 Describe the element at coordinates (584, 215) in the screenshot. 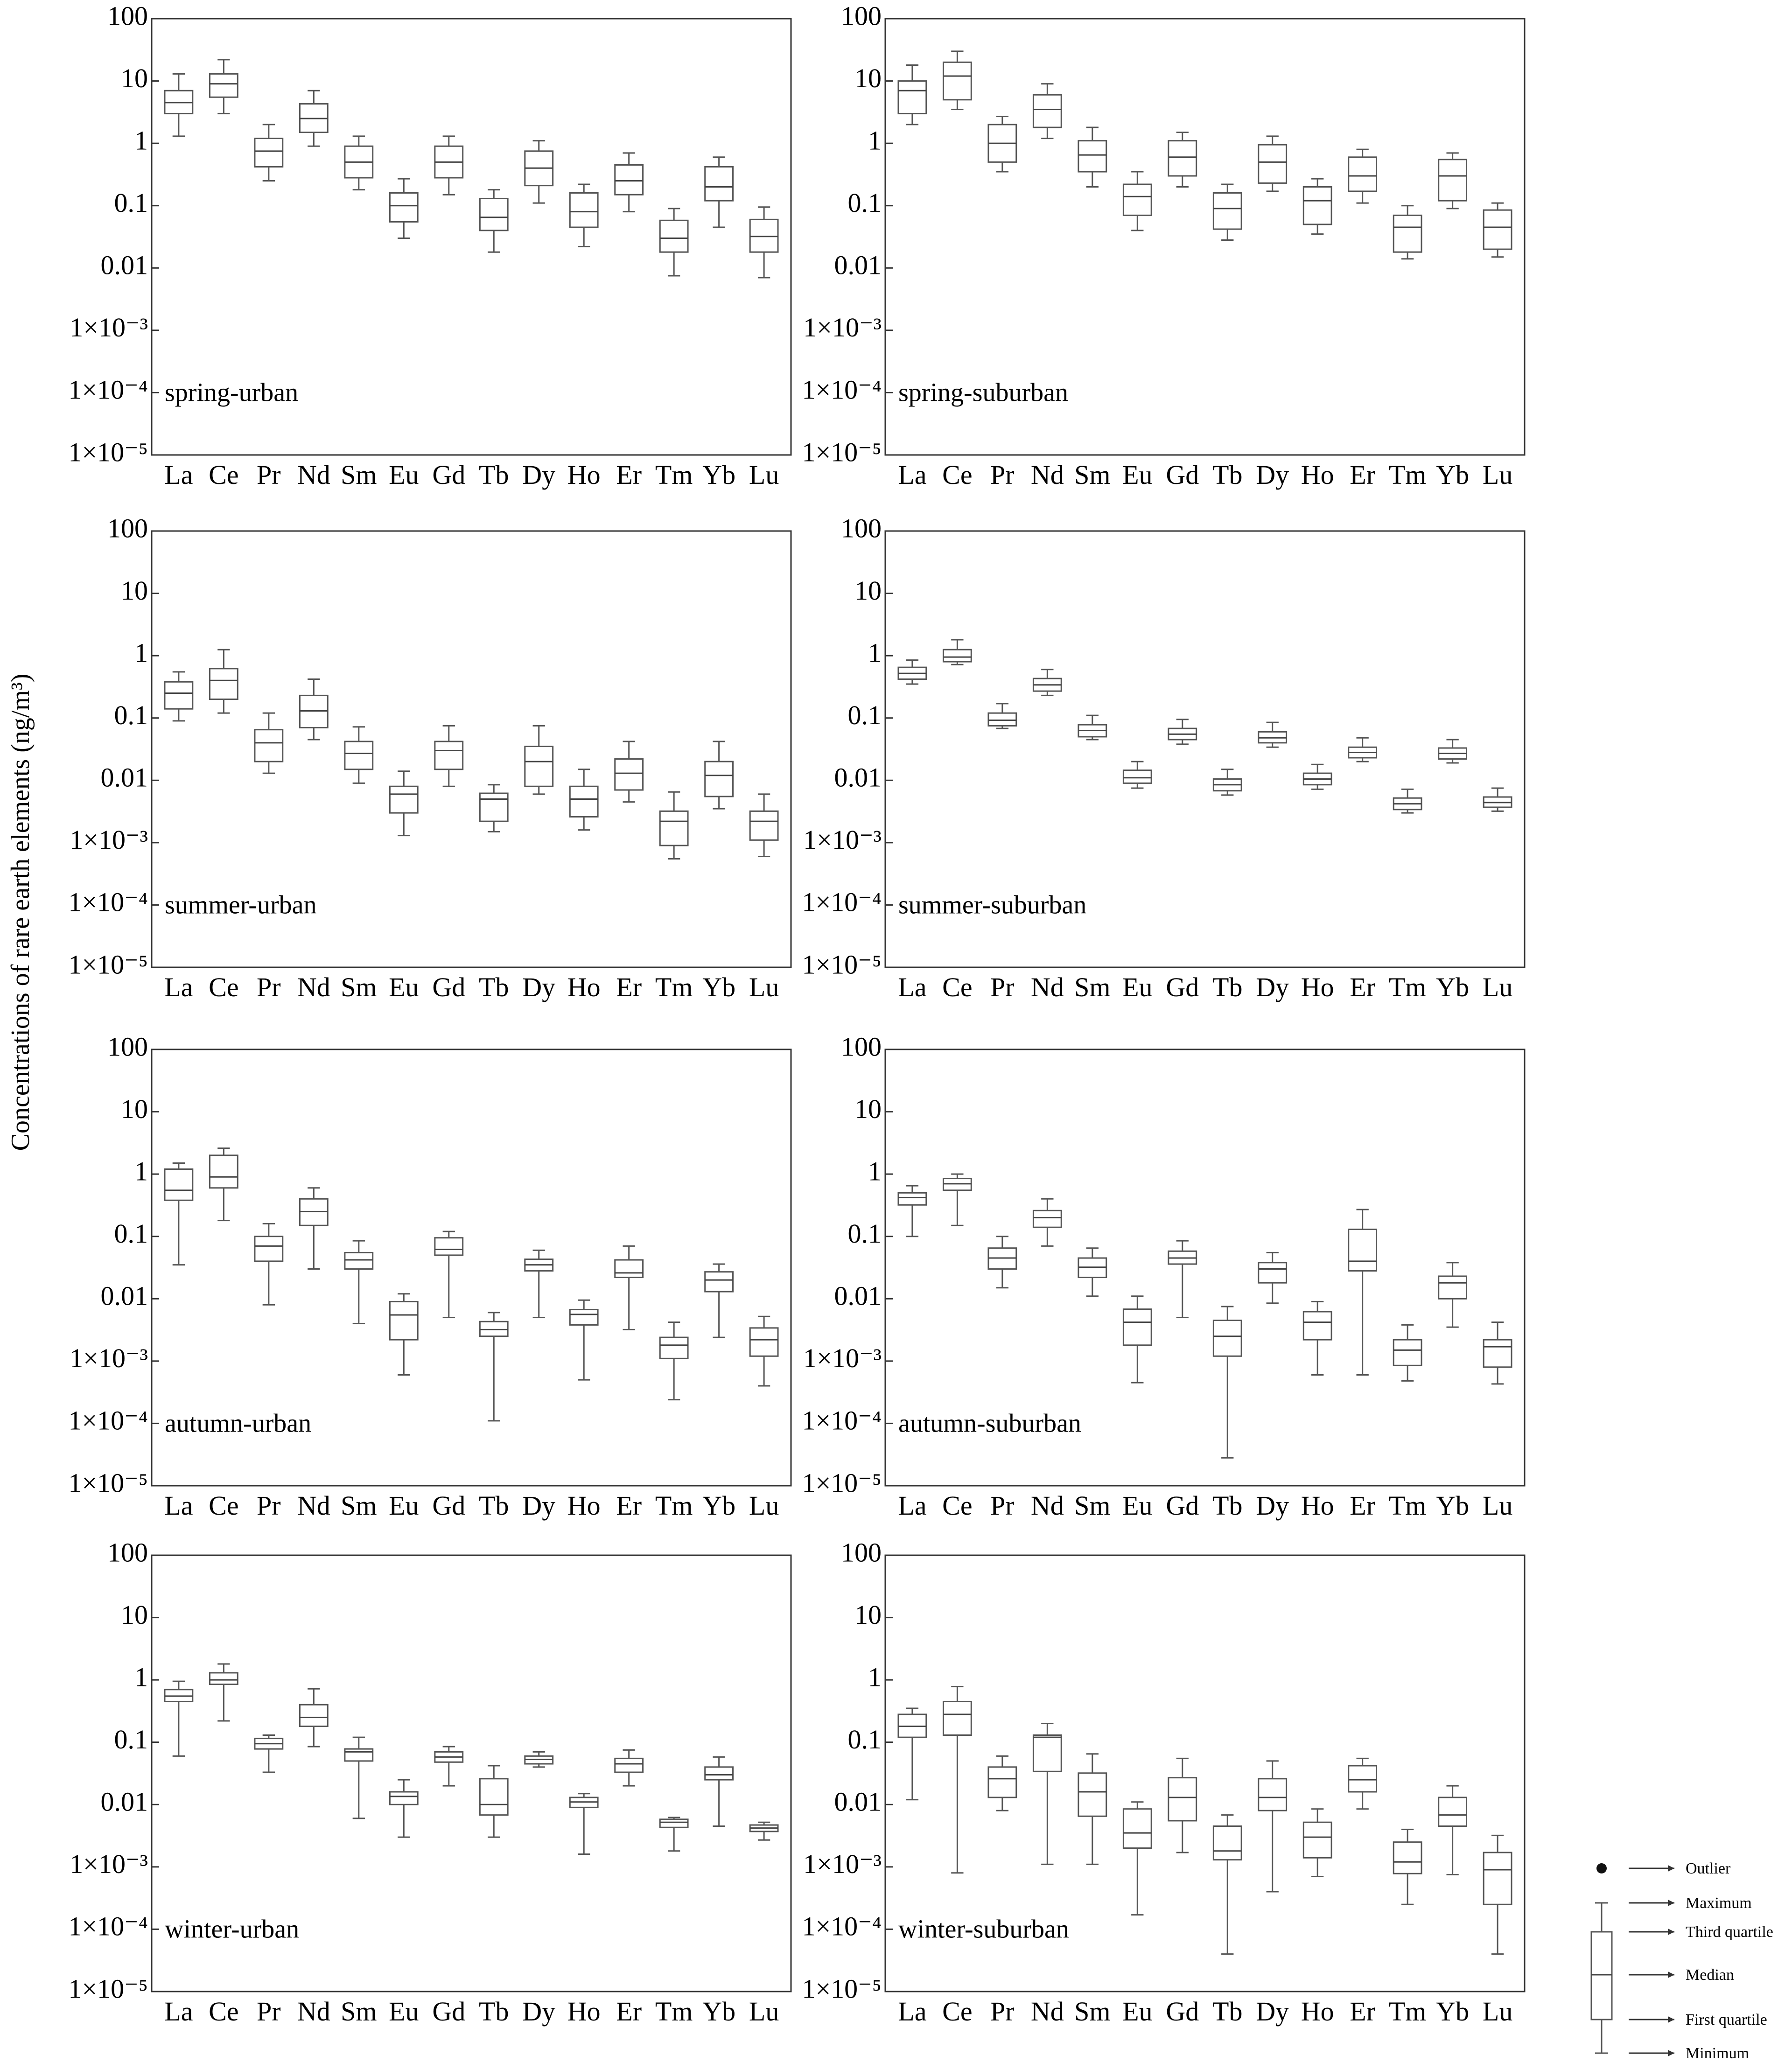

I see `box-Ho` at that location.